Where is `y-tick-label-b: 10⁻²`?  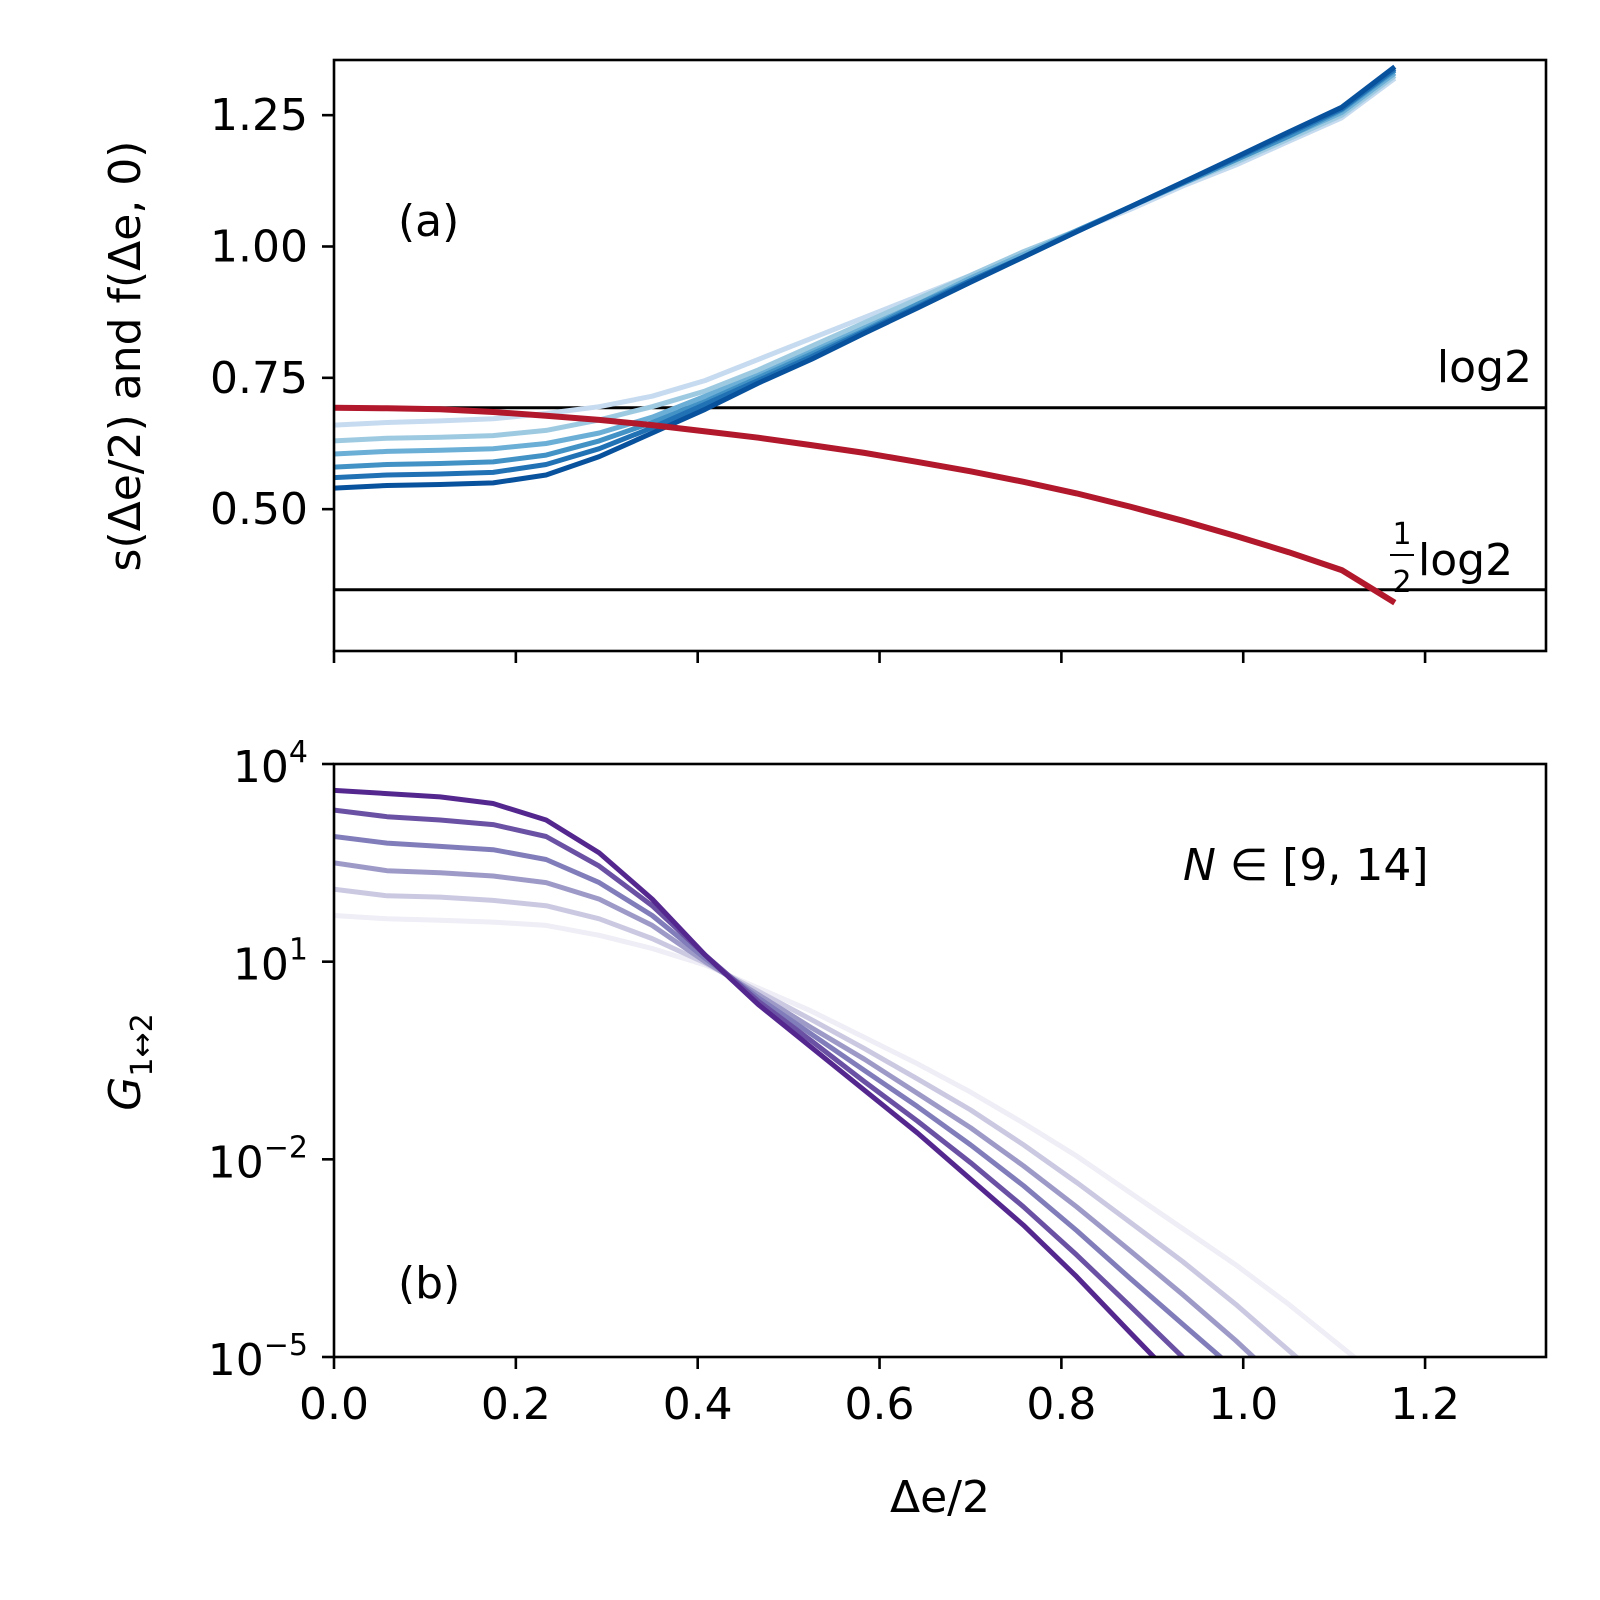 y-tick-label-b: 10⁻² is located at coordinates (258, 1159).